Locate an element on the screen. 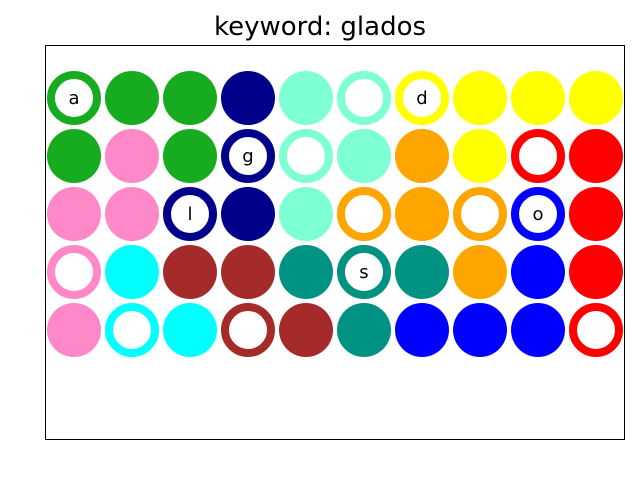  ring-circle: s is located at coordinates (364, 272).